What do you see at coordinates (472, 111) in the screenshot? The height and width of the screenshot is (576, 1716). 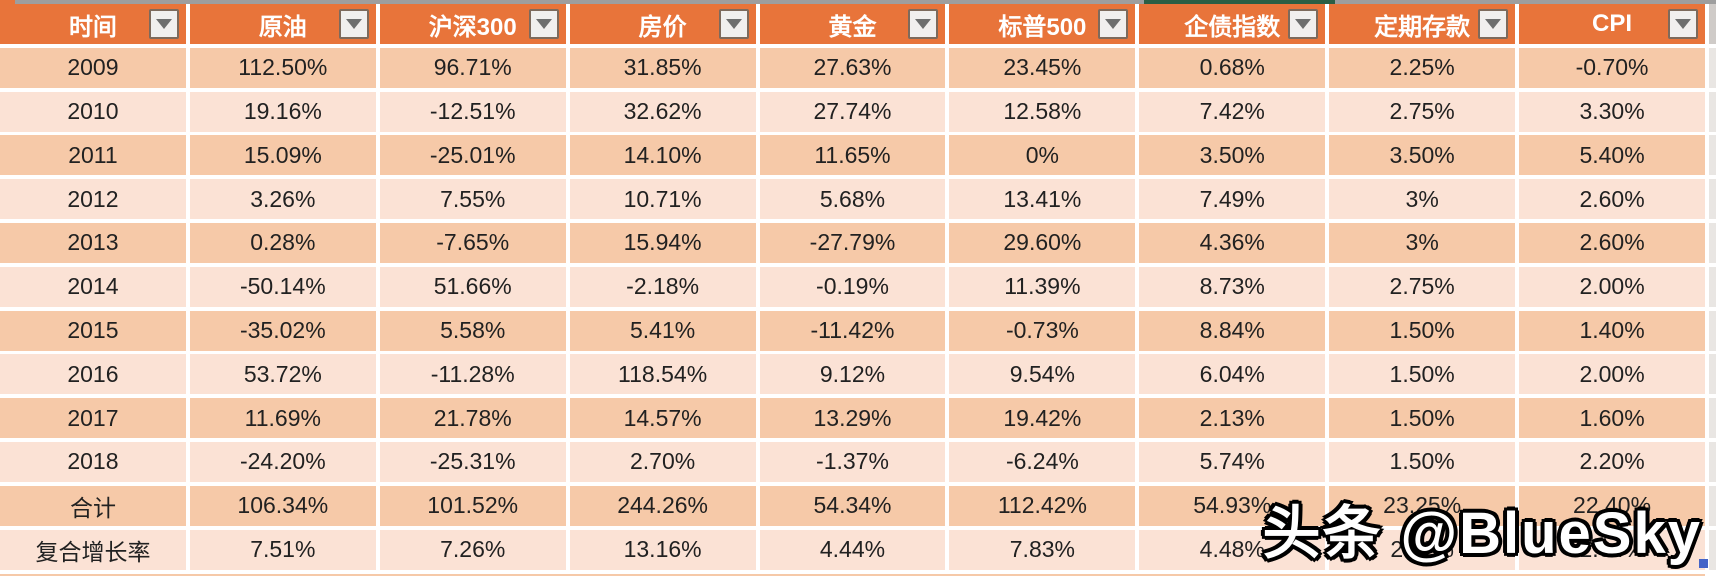 I see `table-cell: -12.51%` at bounding box center [472, 111].